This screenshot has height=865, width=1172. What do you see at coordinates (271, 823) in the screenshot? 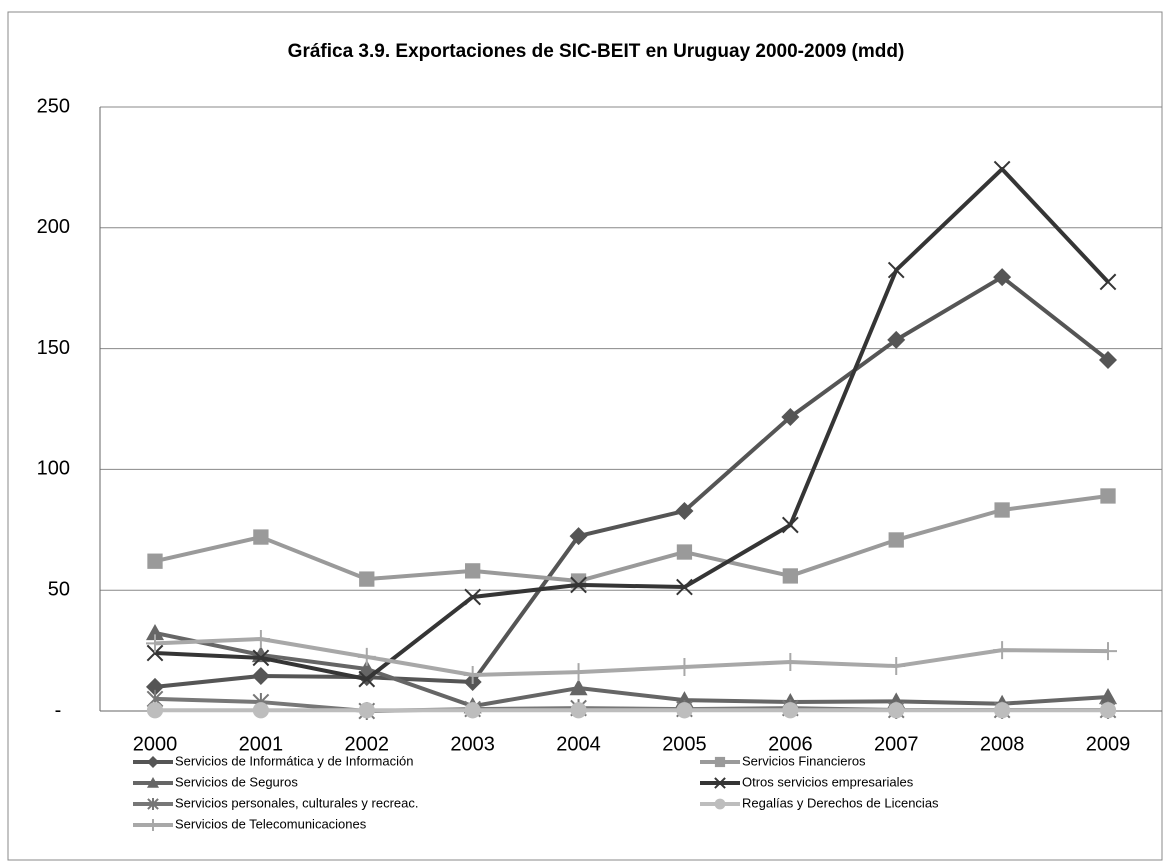
I see `legend-label: Servicios de Telecomunicaciones` at bounding box center [271, 823].